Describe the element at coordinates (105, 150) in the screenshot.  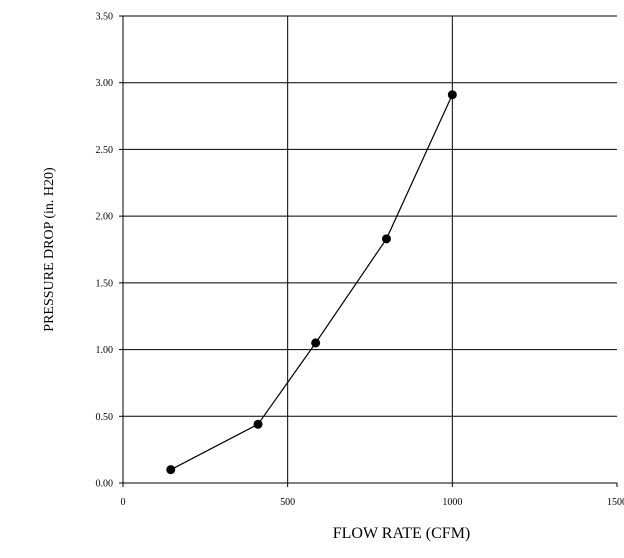
I see `y-tick-label: 2.50` at that location.